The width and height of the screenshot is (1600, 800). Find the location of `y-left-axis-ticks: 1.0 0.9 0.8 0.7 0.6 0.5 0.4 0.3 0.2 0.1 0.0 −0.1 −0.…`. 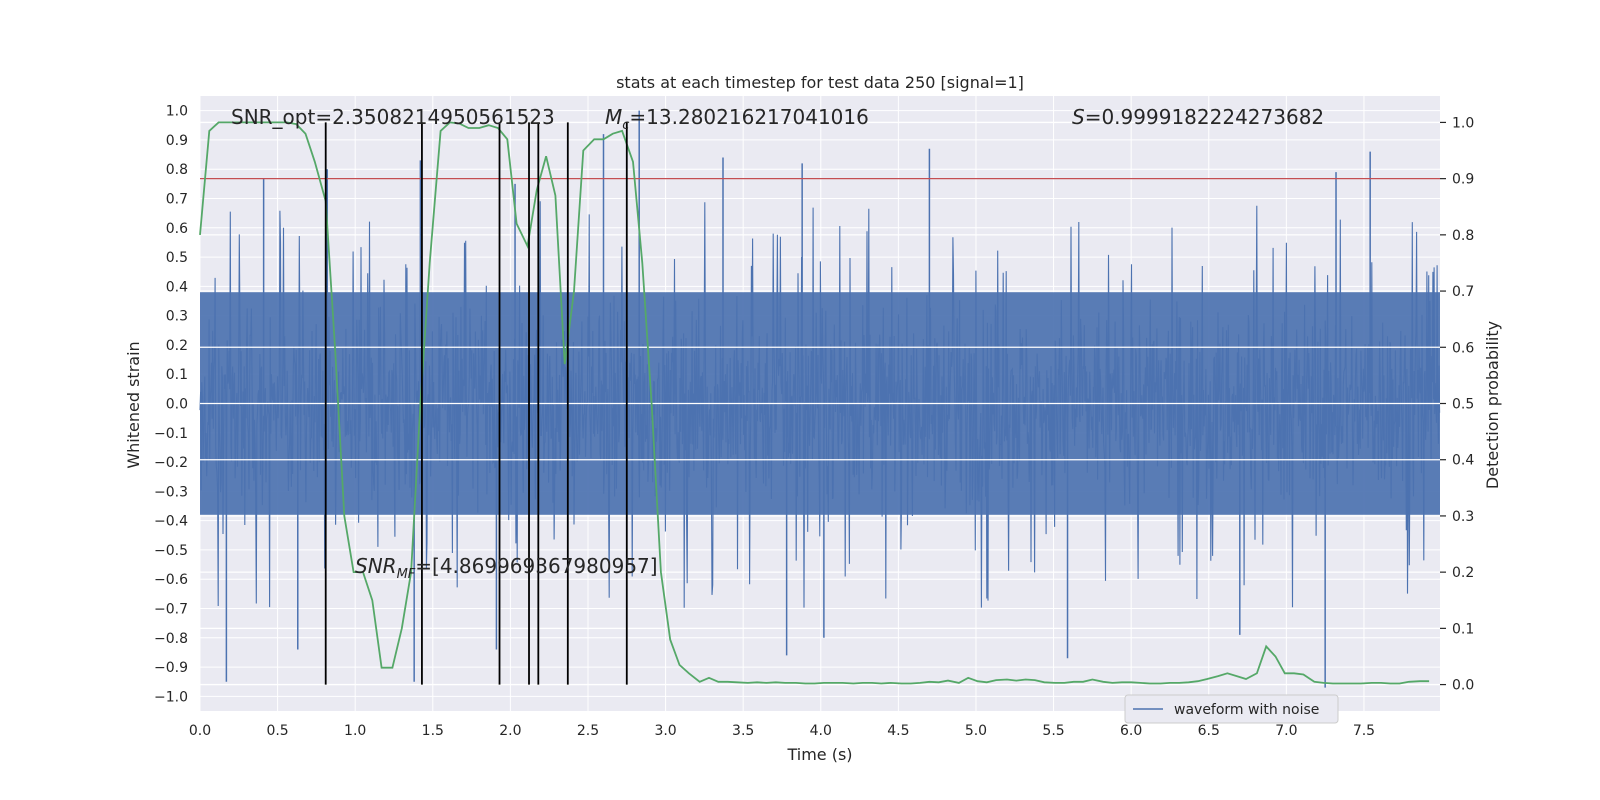

y-left-axis-ticks: 1.0 0.9 0.8 0.7 0.6 0.5 0.4 0.3 0.2 0.1 0.0 −0.1 −0.… is located at coordinates (171, 405).